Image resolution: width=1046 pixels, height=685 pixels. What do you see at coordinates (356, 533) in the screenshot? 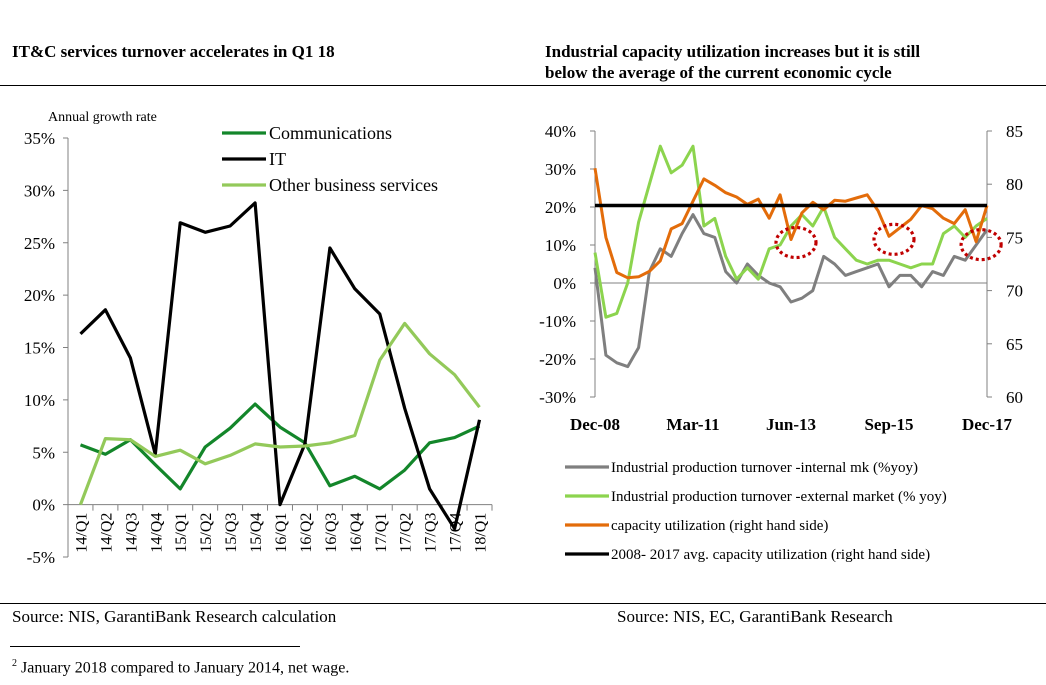
I see `left-x-tick-label: 16/Q4` at bounding box center [356, 533].